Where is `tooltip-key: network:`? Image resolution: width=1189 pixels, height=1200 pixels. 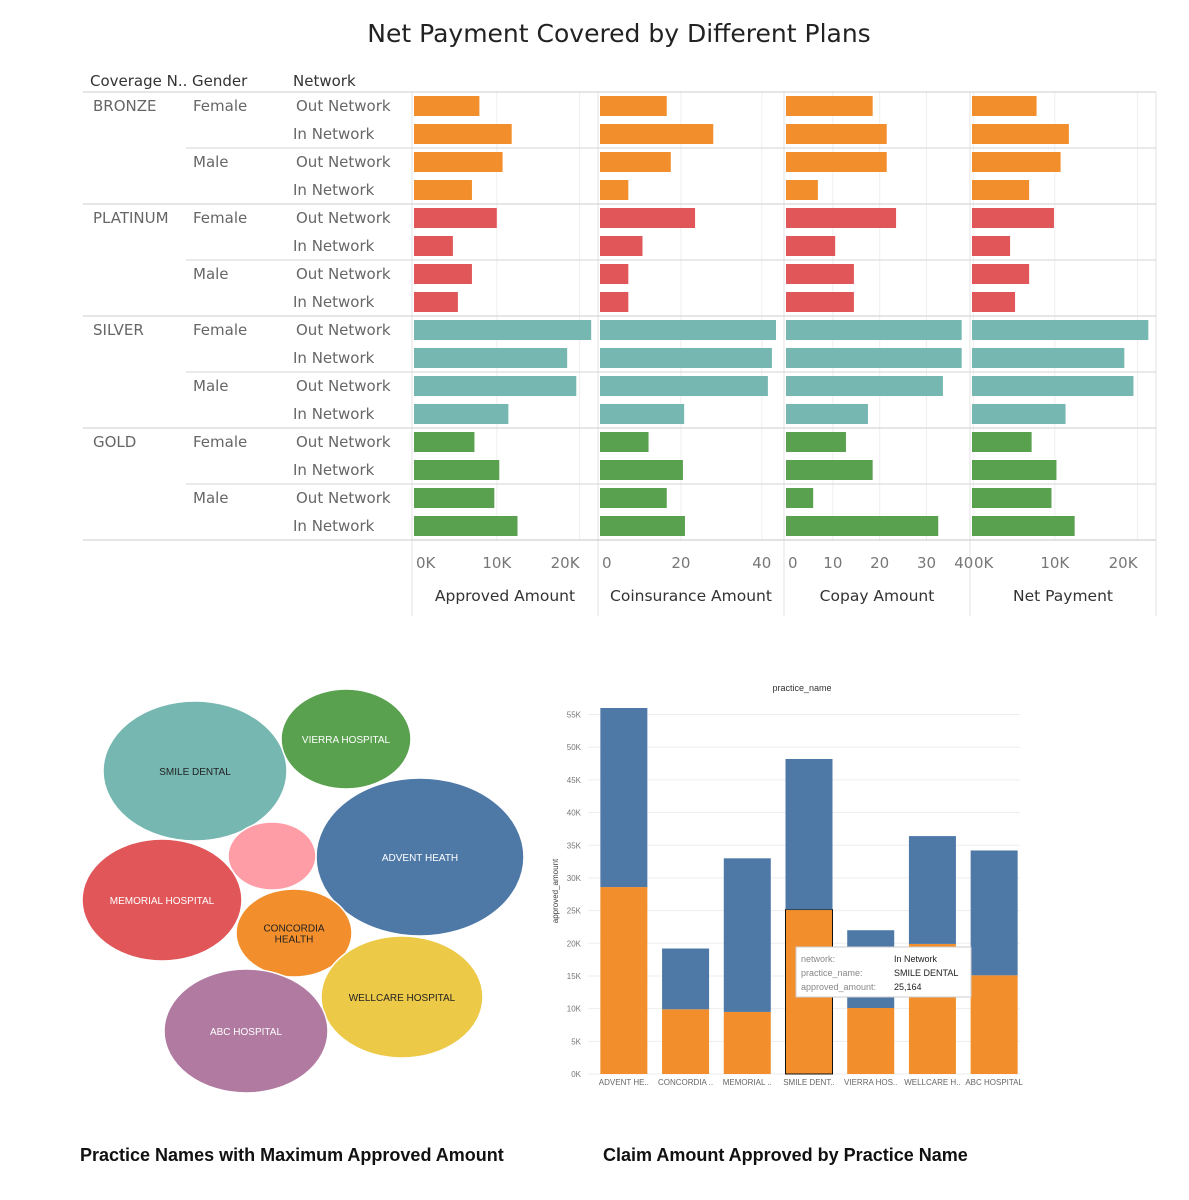 tooltip-key: network: is located at coordinates (818, 959).